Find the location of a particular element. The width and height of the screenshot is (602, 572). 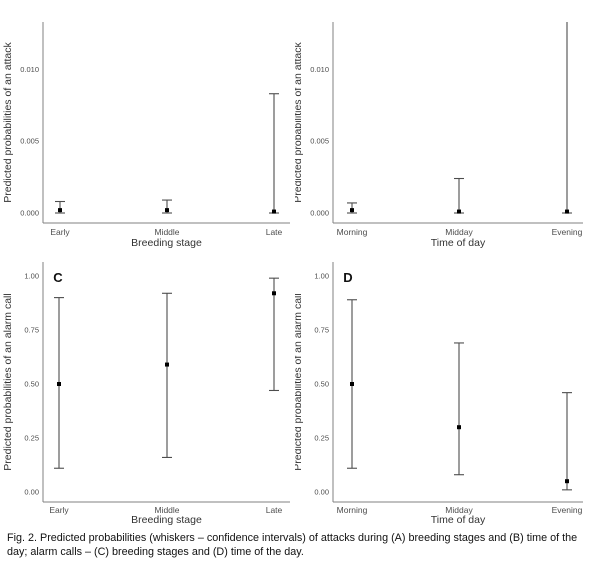

panel-letter: D is located at coordinates (347, 277).